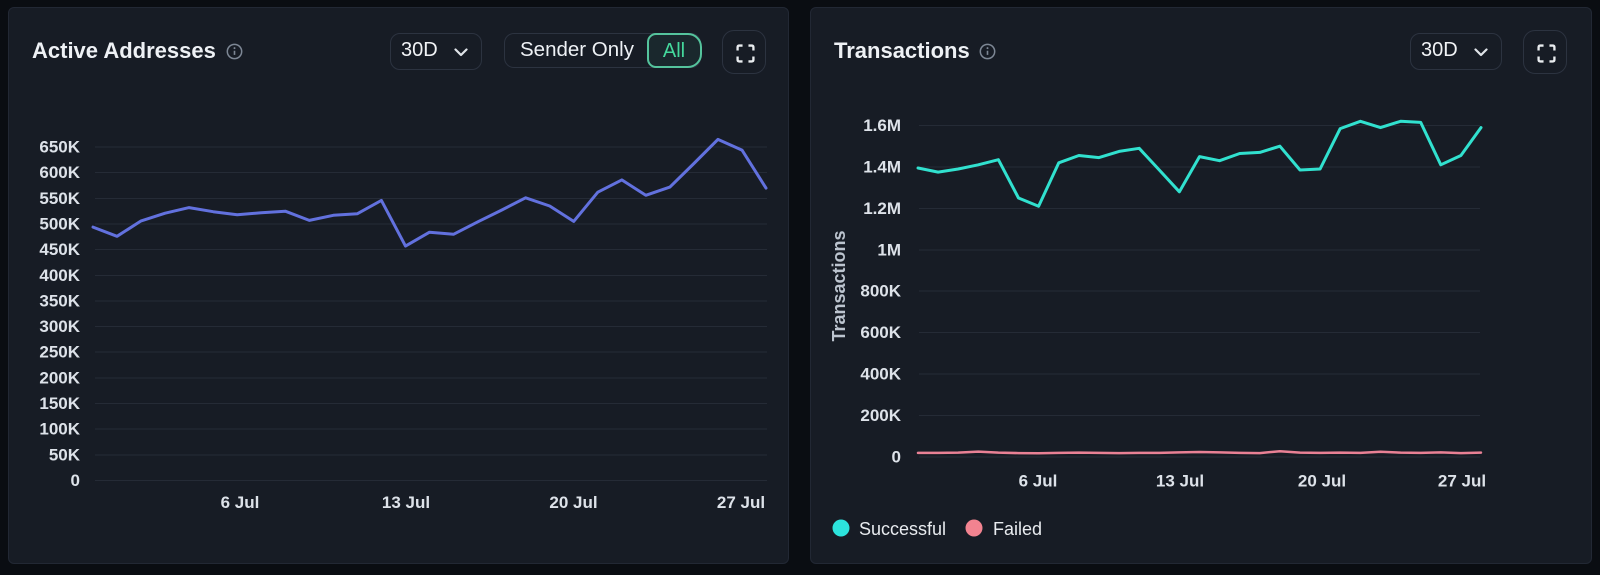  What do you see at coordinates (59, 147) in the screenshot?
I see `svg-text: 650K` at bounding box center [59, 147].